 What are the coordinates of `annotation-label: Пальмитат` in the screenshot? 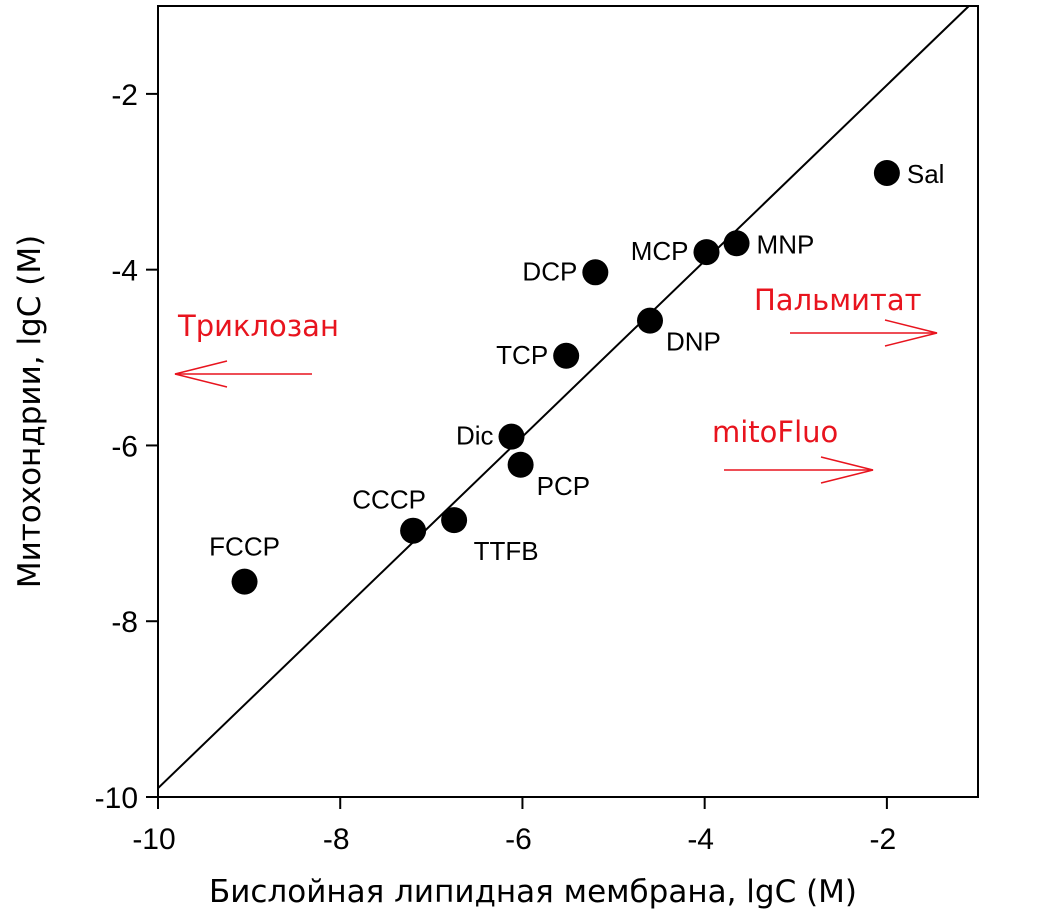 It's located at (838, 300).